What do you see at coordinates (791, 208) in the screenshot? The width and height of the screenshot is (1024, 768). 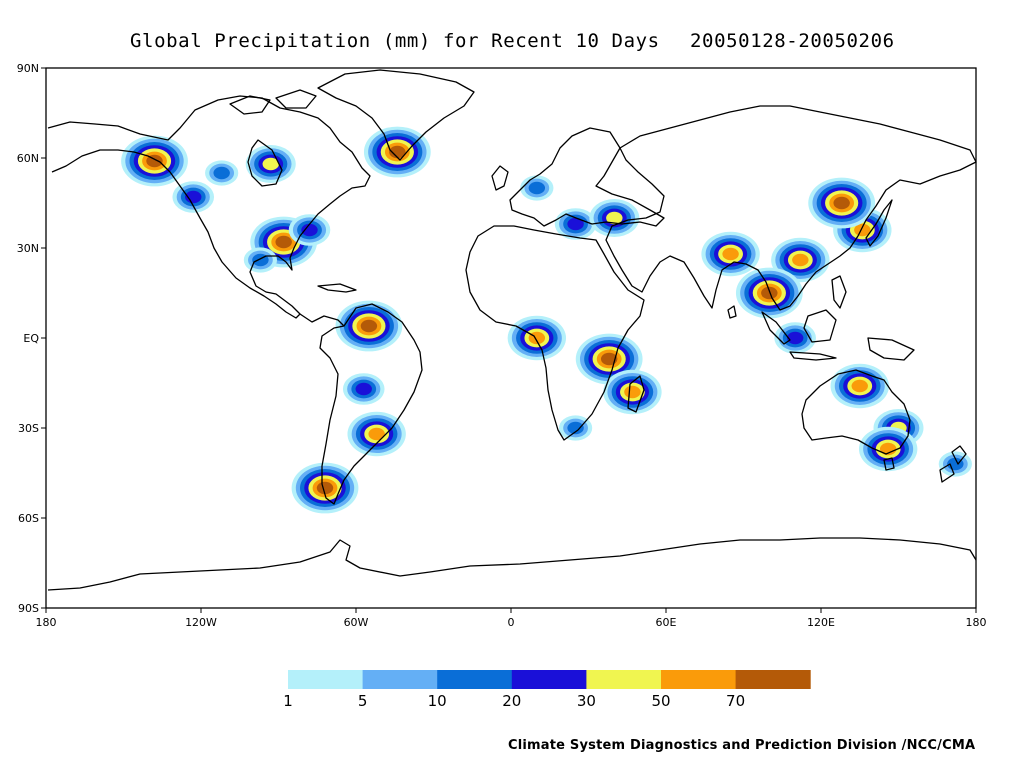 I see `coast-asia` at bounding box center [791, 208].